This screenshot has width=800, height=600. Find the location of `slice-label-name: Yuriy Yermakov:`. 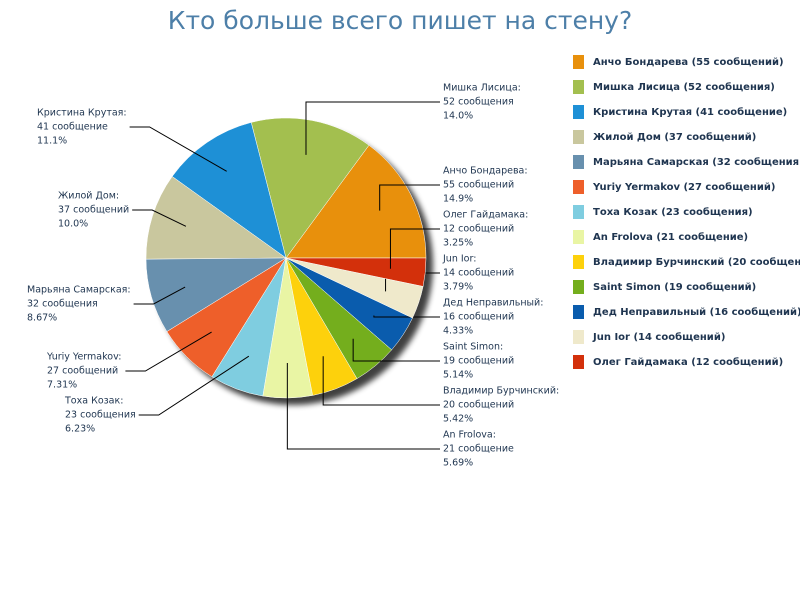

slice-label-name: Yuriy Yermakov: is located at coordinates (83, 357).